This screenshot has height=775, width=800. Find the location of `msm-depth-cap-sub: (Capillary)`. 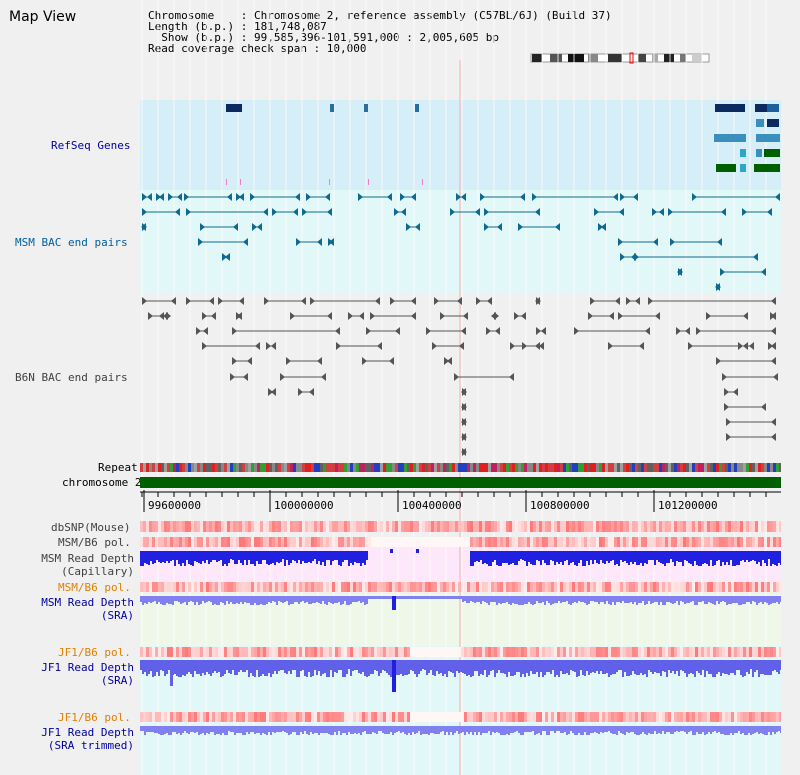

msm-depth-cap-sub: (Capillary) is located at coordinates (97, 571).